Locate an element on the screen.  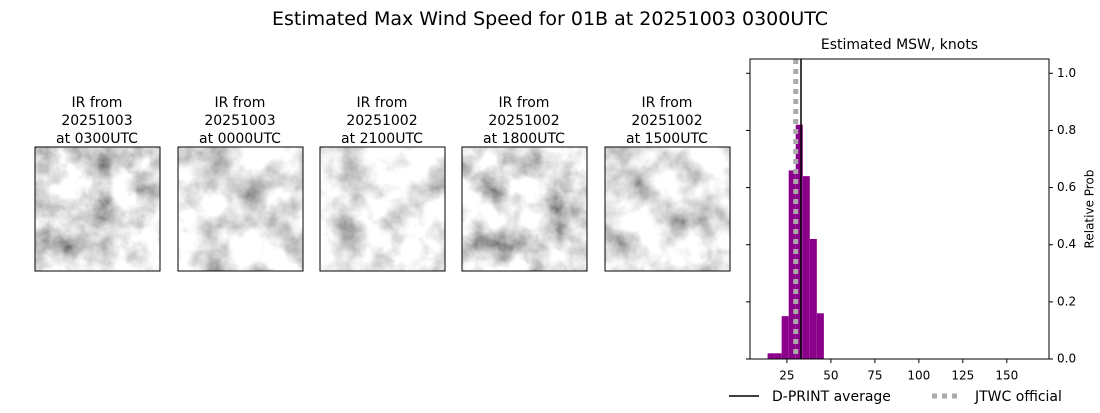
x-tick-label: 25 is located at coordinates (786, 376).